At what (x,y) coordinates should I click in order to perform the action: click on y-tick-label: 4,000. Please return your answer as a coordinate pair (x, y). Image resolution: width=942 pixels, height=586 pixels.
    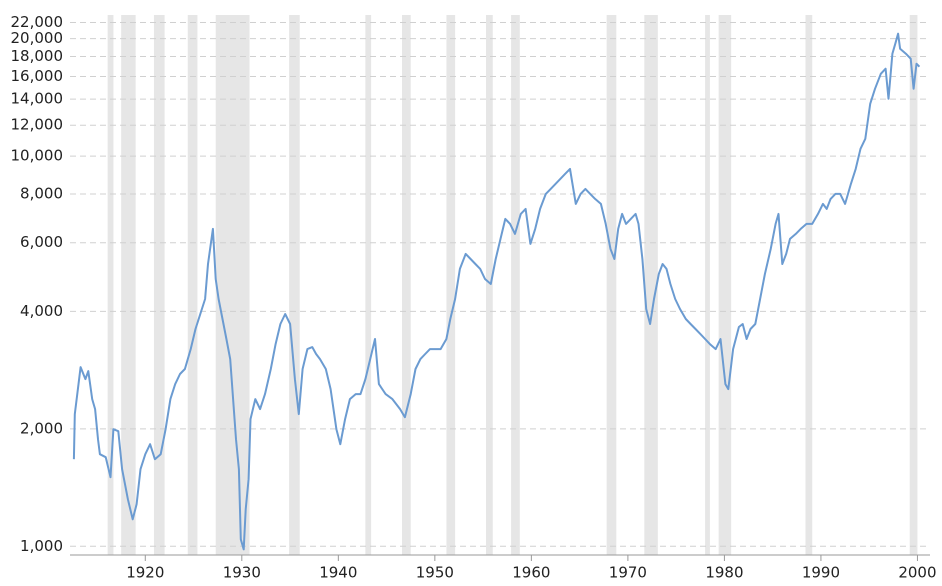
    Looking at the image, I should click on (41, 311).